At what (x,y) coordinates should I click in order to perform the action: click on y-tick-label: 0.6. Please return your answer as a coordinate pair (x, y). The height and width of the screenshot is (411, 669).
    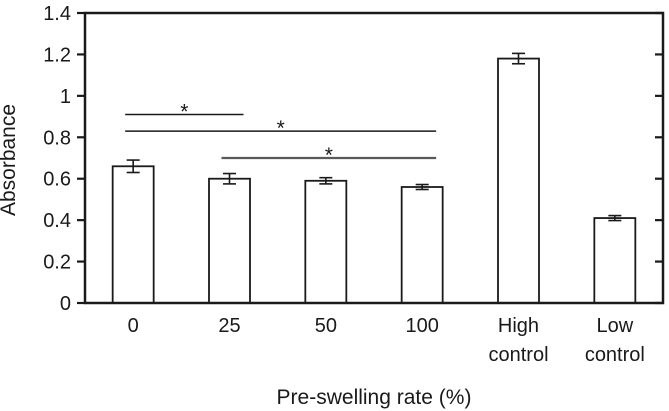
    Looking at the image, I should click on (57, 180).